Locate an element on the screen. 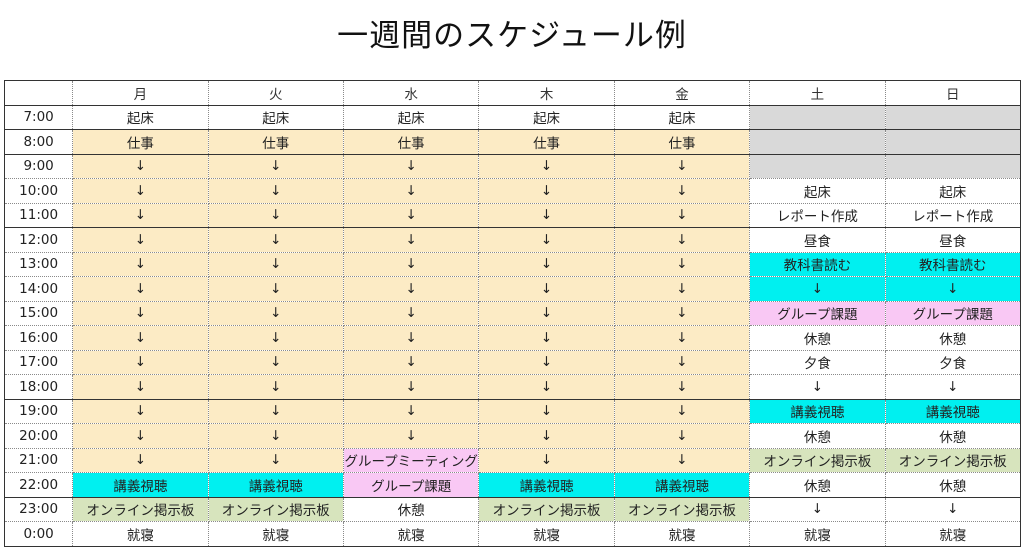  table-row: 7:00 起床 起床 起床 起床 起床 is located at coordinates (512, 117).